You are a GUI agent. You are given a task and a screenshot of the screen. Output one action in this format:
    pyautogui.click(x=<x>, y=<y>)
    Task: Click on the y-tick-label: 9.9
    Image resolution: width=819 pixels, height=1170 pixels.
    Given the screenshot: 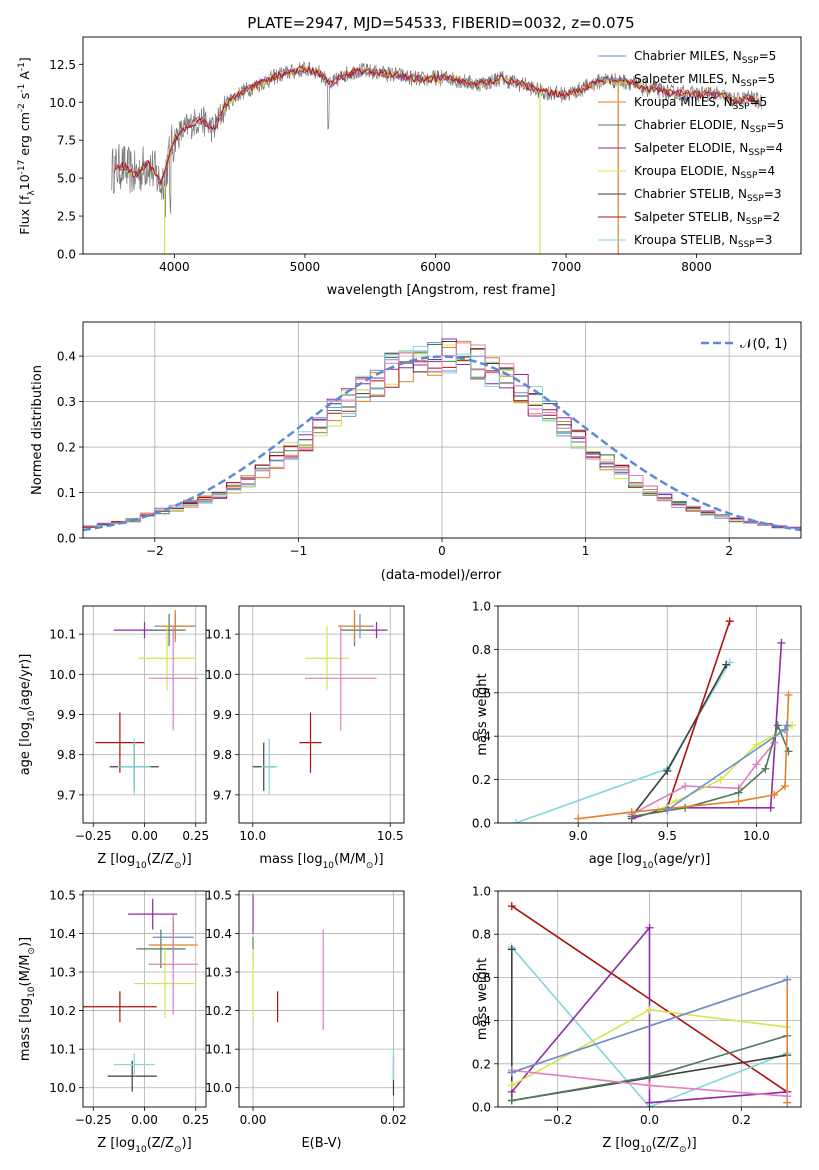 What is the action you would take?
    pyautogui.click(x=222, y=715)
    